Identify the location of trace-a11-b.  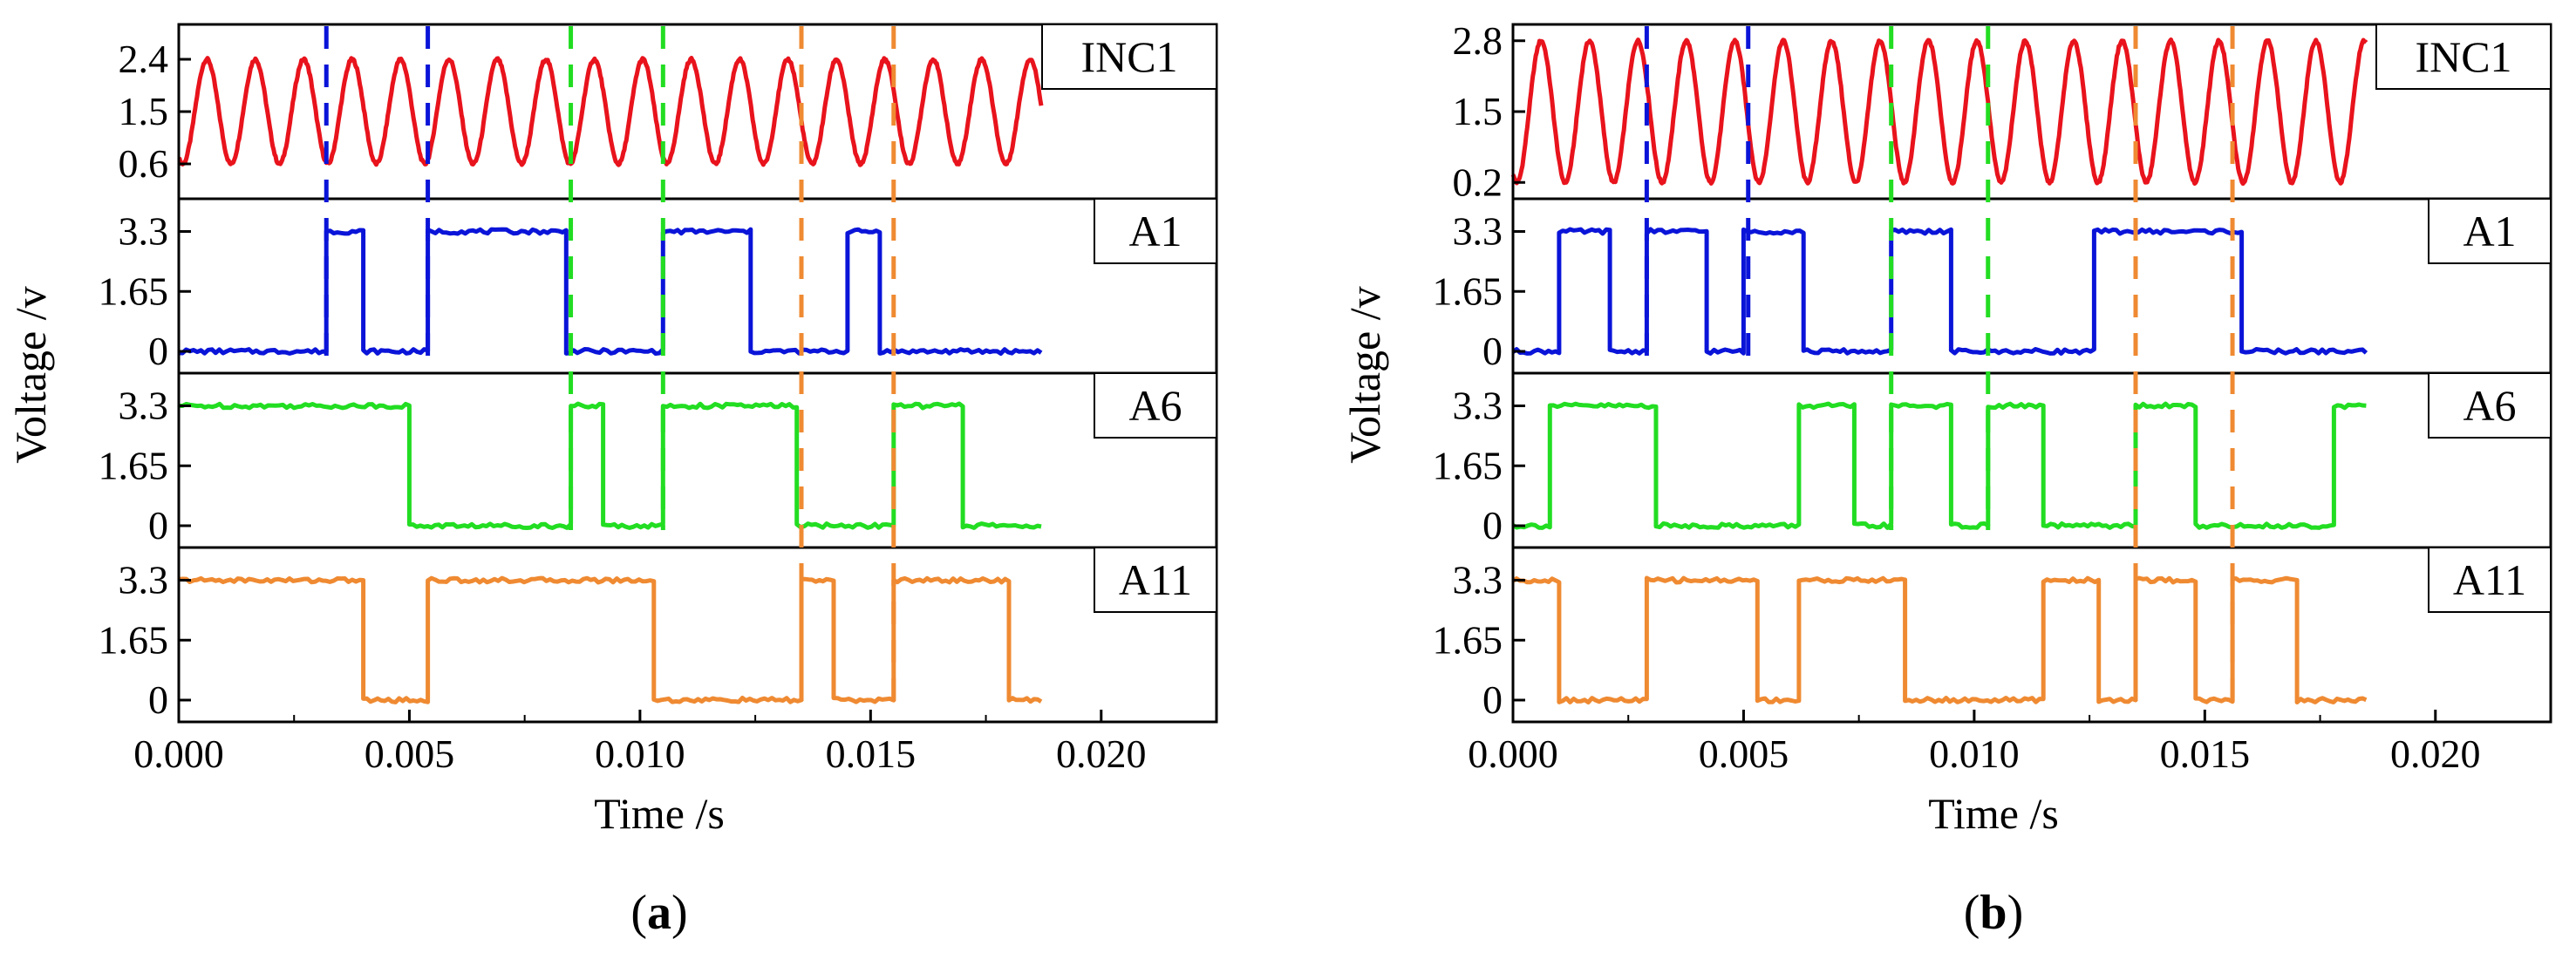
(1940, 639).